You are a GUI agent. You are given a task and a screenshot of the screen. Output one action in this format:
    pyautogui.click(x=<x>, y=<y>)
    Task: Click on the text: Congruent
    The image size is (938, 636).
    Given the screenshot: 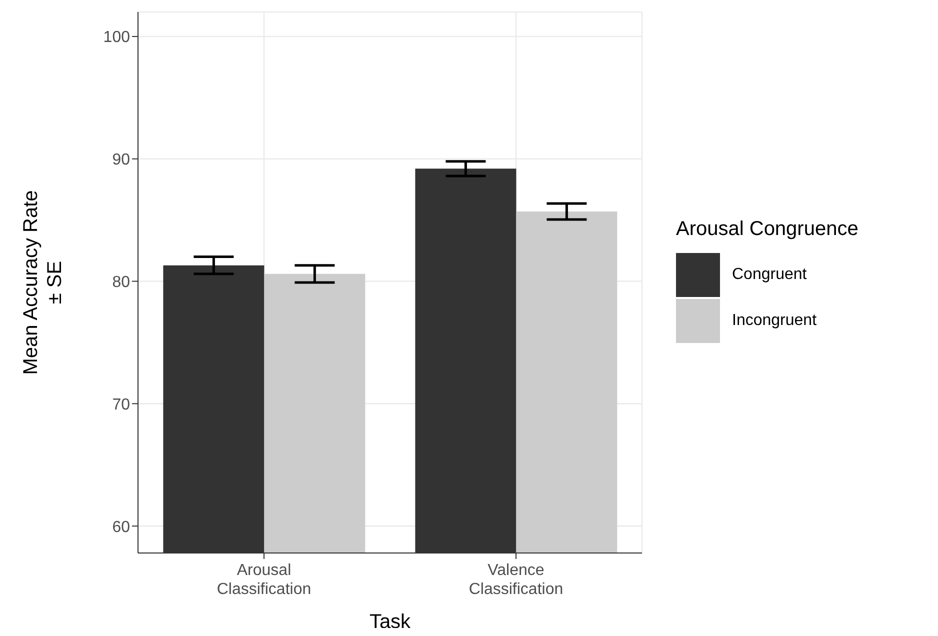 What is the action you would take?
    pyautogui.click(x=769, y=275)
    